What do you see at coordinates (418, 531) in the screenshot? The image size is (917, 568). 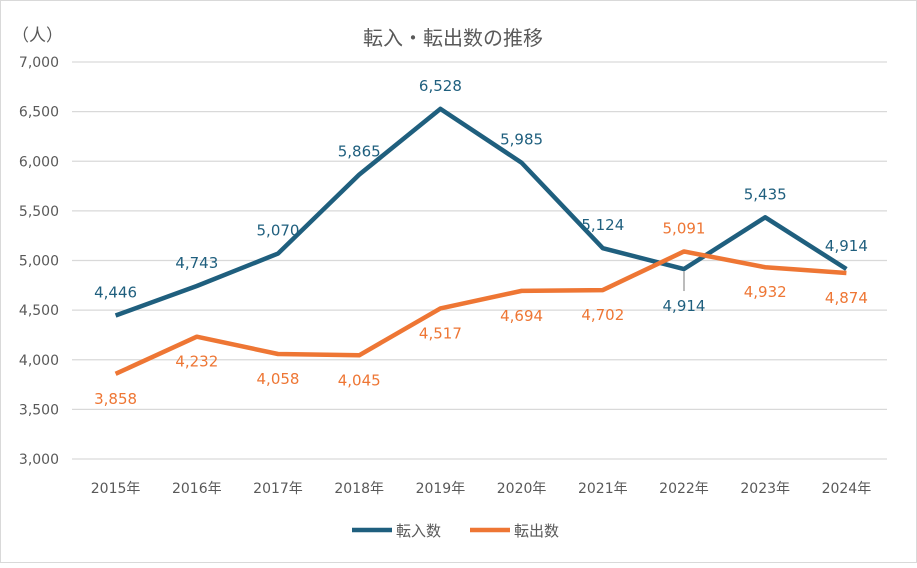 I see `legend-label: 転入数` at bounding box center [418, 531].